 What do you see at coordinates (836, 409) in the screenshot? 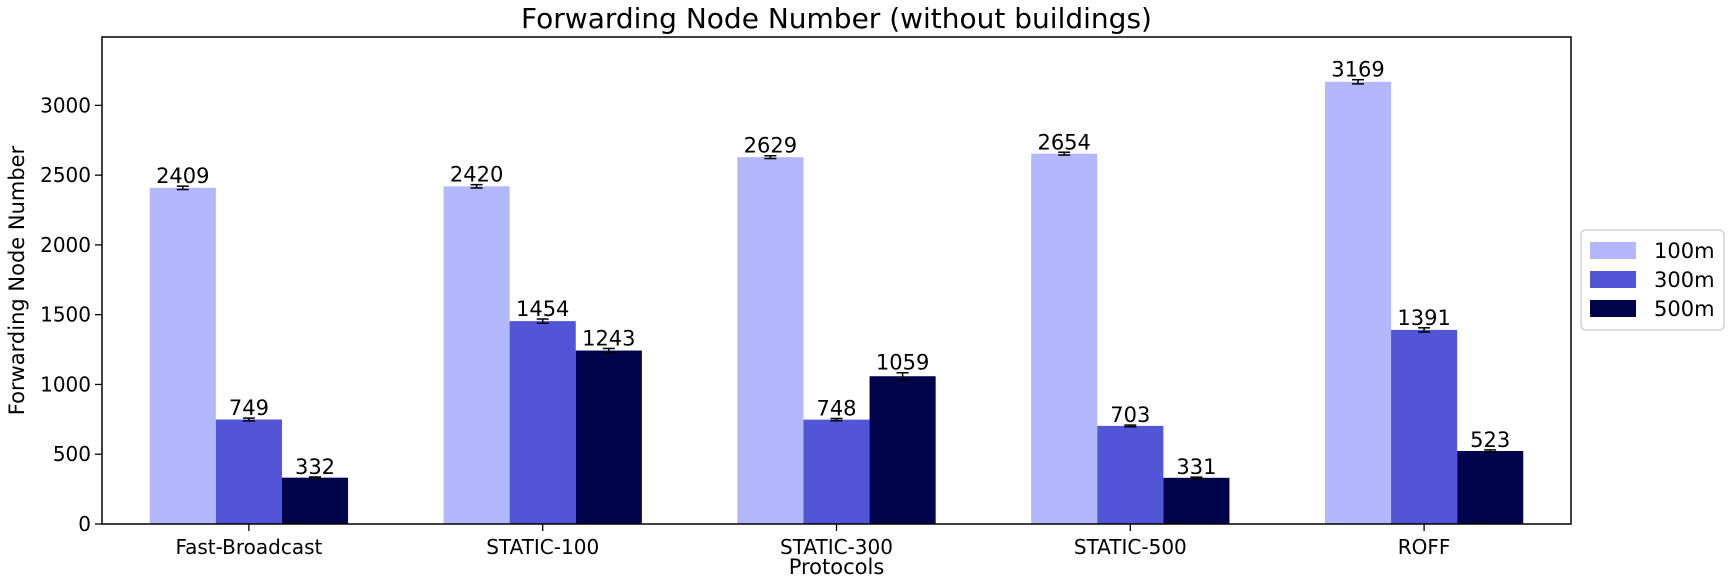
I see `data-label: 748` at bounding box center [836, 409].